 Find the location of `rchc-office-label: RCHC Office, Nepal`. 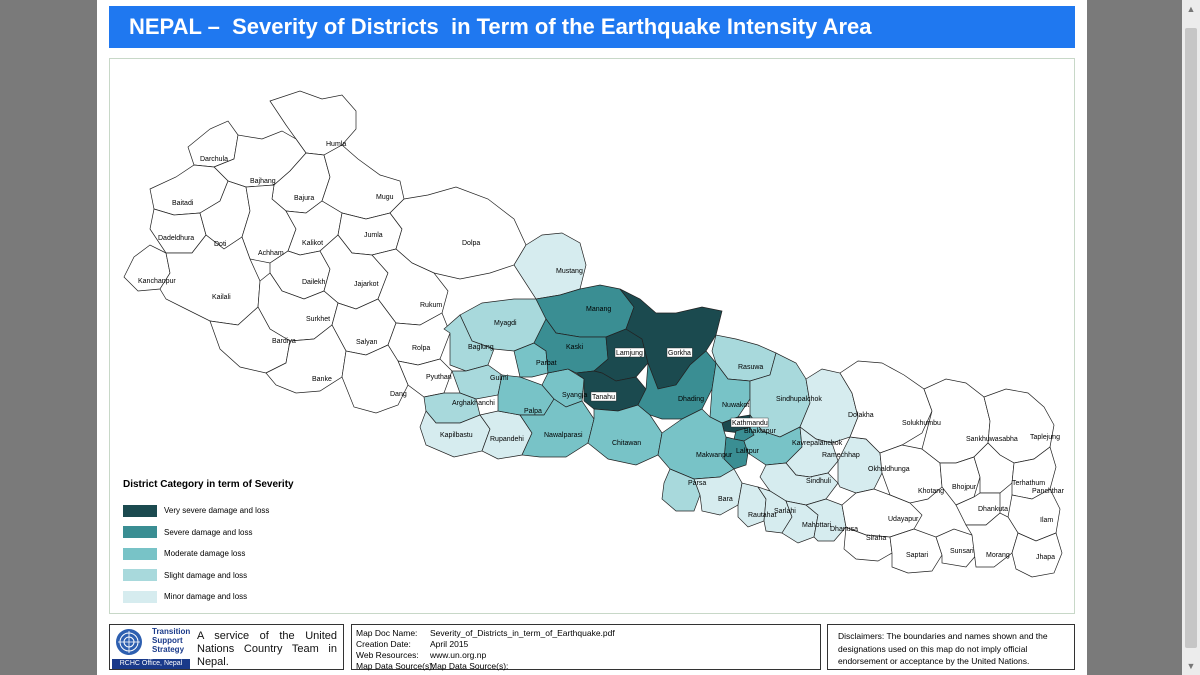

rchc-office-label: RCHC Office, Nepal is located at coordinates (151, 664).